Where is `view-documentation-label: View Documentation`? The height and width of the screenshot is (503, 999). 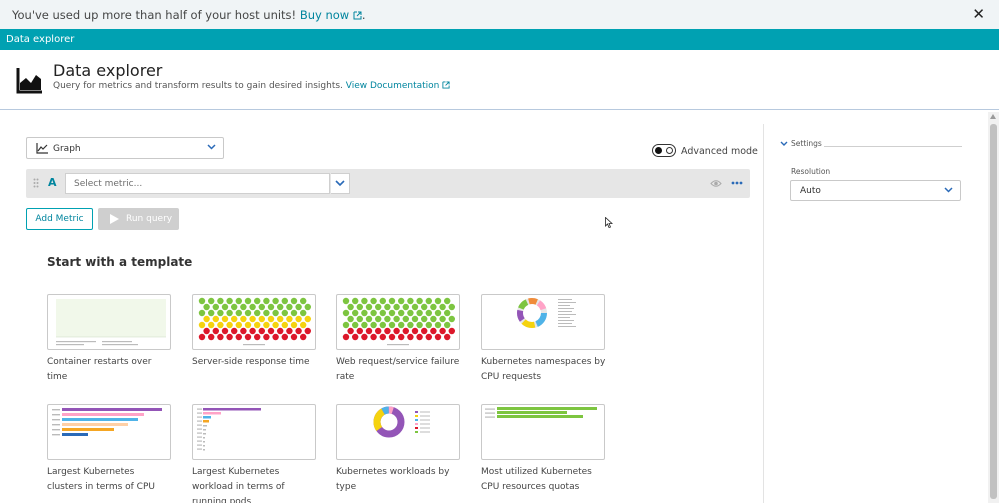 view-documentation-label: View Documentation is located at coordinates (392, 86).